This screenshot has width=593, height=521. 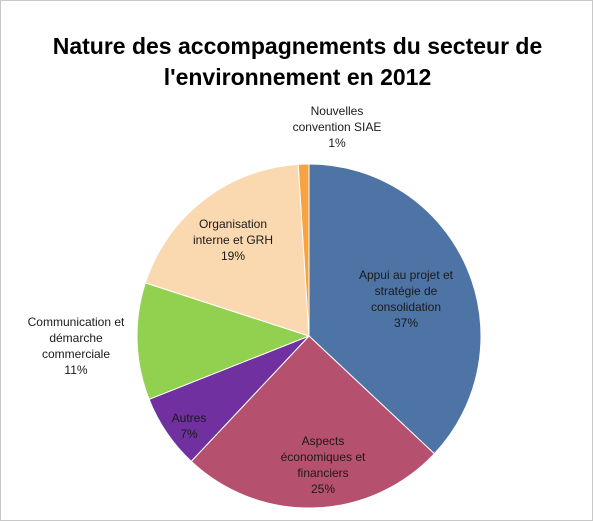 I want to click on value-label: 7%, so click(x=189, y=434).